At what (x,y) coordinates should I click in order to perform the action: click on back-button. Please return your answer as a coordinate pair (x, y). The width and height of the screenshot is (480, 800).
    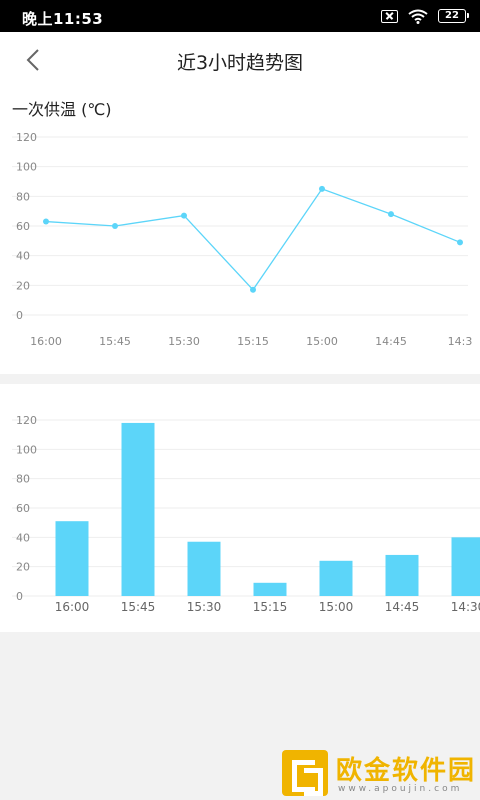
    Looking at the image, I should click on (34, 60).